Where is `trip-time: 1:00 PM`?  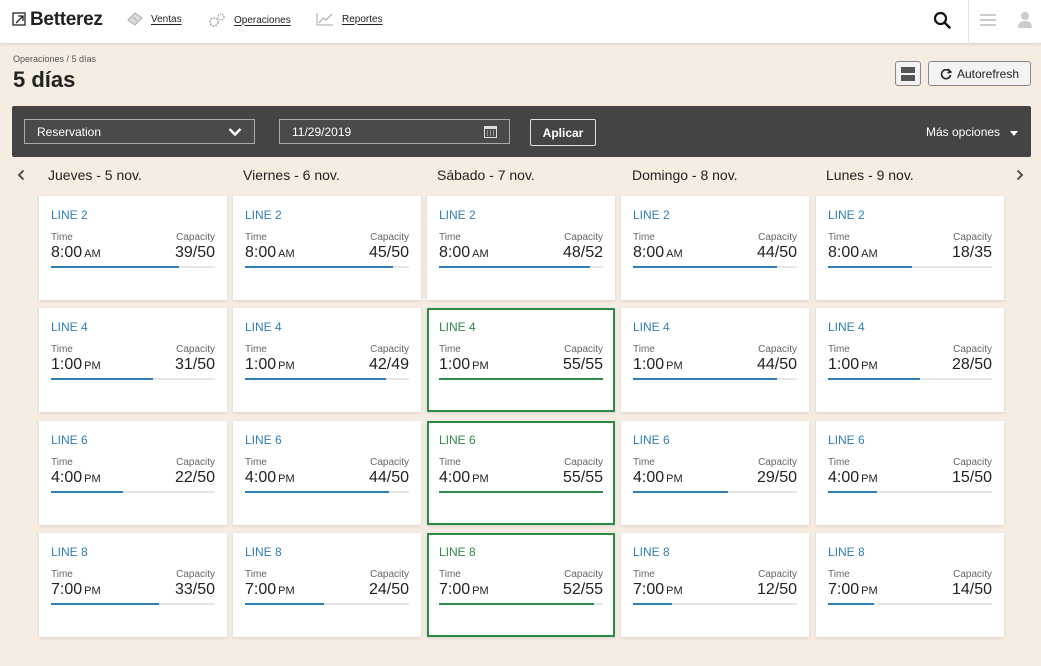
trip-time: 1:00 PM is located at coordinates (853, 365).